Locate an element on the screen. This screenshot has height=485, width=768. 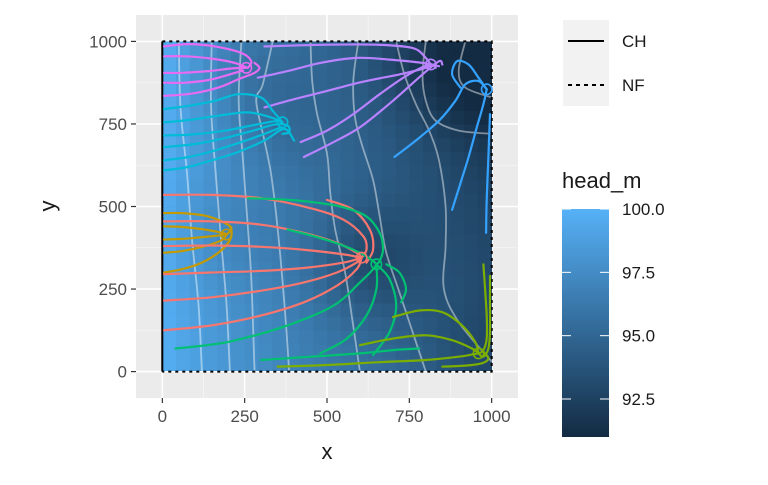
well-marker-olive is located at coordinates (478, 353).